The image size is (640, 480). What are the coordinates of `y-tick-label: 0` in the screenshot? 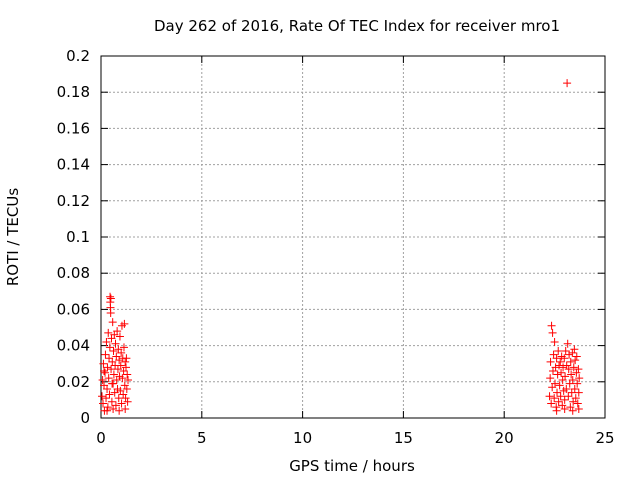 It's located at (85, 418).